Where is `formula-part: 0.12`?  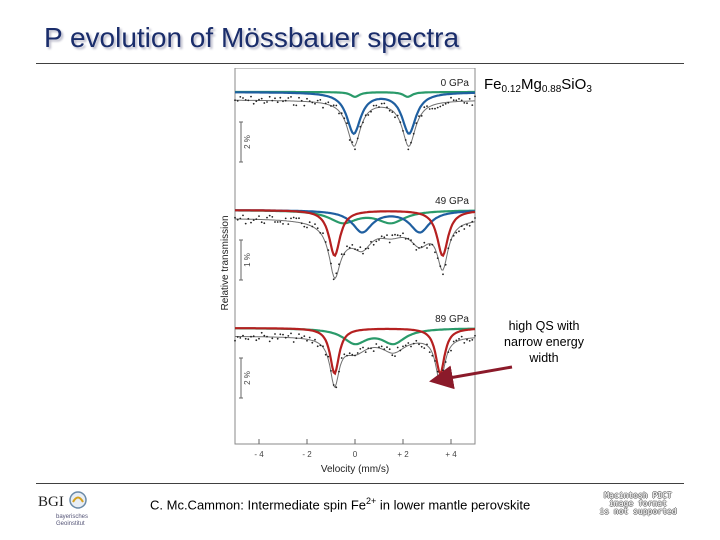
formula-part: 0.12 is located at coordinates (511, 89).